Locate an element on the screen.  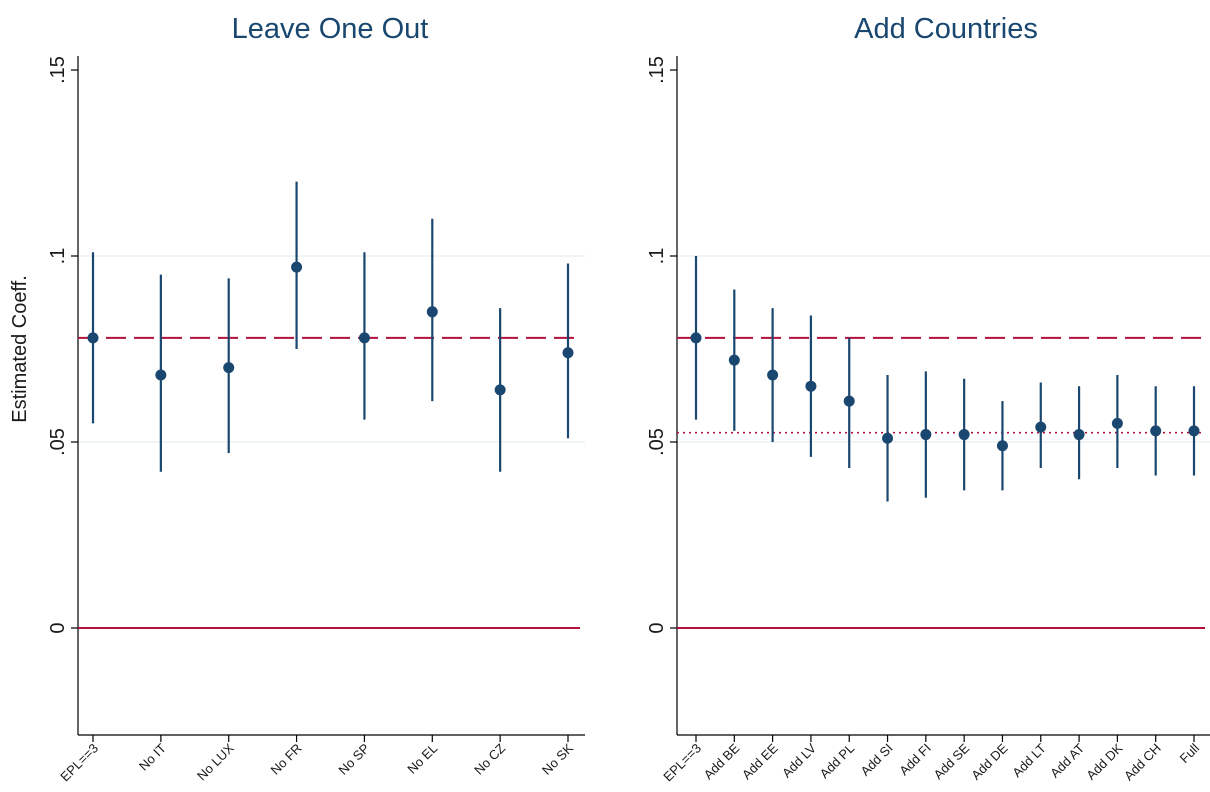
panel2-x-tick-label: Add LT is located at coordinates (1029, 760).